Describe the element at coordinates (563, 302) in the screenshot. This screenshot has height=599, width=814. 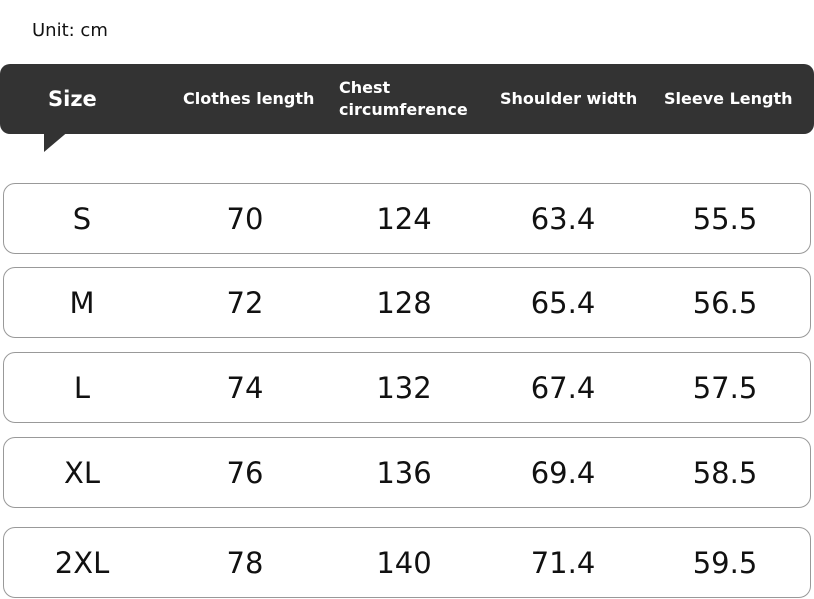
I see `table-cell: 65.4` at that location.